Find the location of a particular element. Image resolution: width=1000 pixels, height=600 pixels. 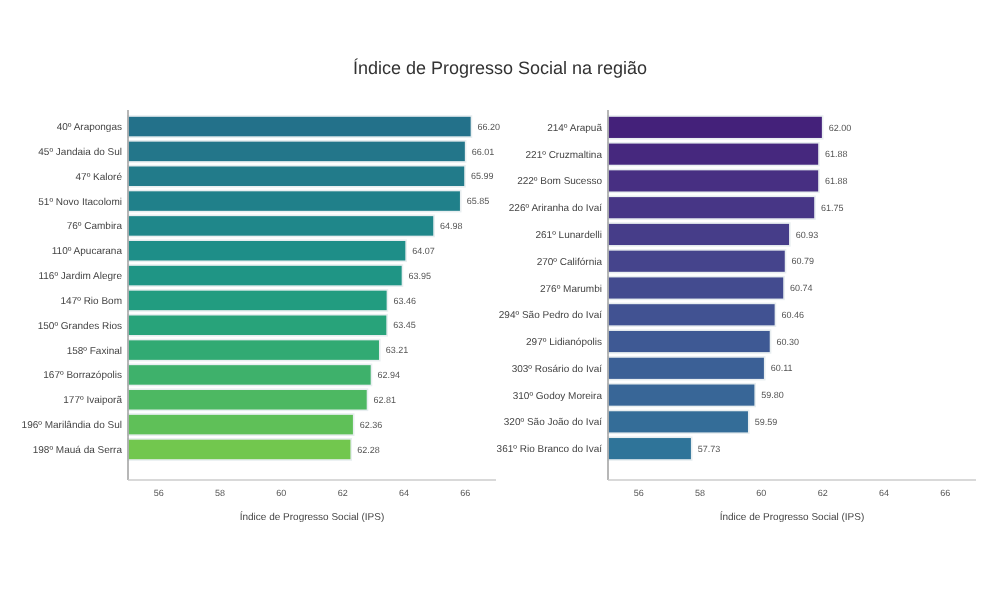

chart-title: Índice de Progresso Social na região is located at coordinates (500, 68).